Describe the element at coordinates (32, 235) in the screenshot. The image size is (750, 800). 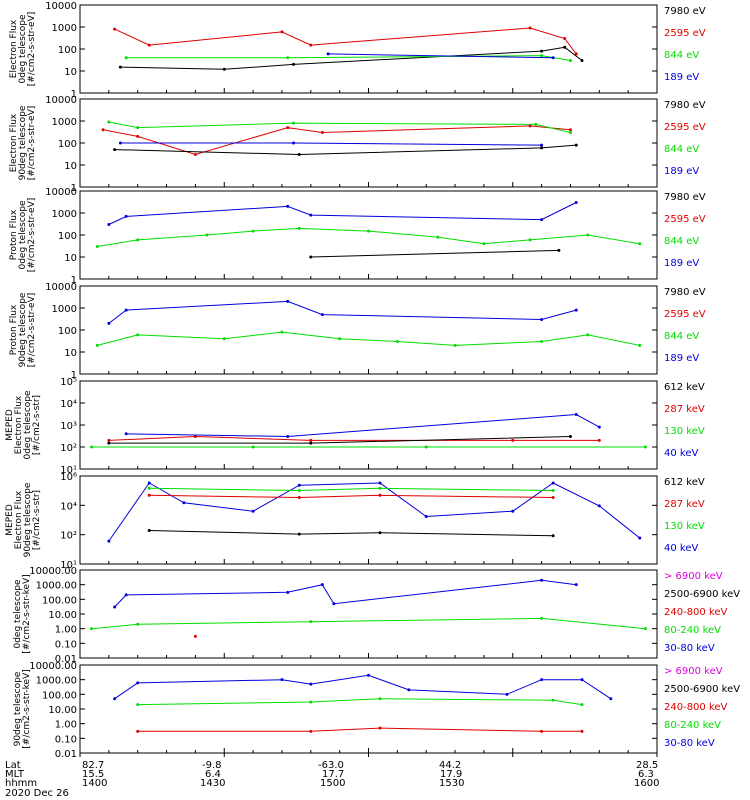
I see `panel-2-ylabel-2: [#/cm2-s-str-eV]` at that location.